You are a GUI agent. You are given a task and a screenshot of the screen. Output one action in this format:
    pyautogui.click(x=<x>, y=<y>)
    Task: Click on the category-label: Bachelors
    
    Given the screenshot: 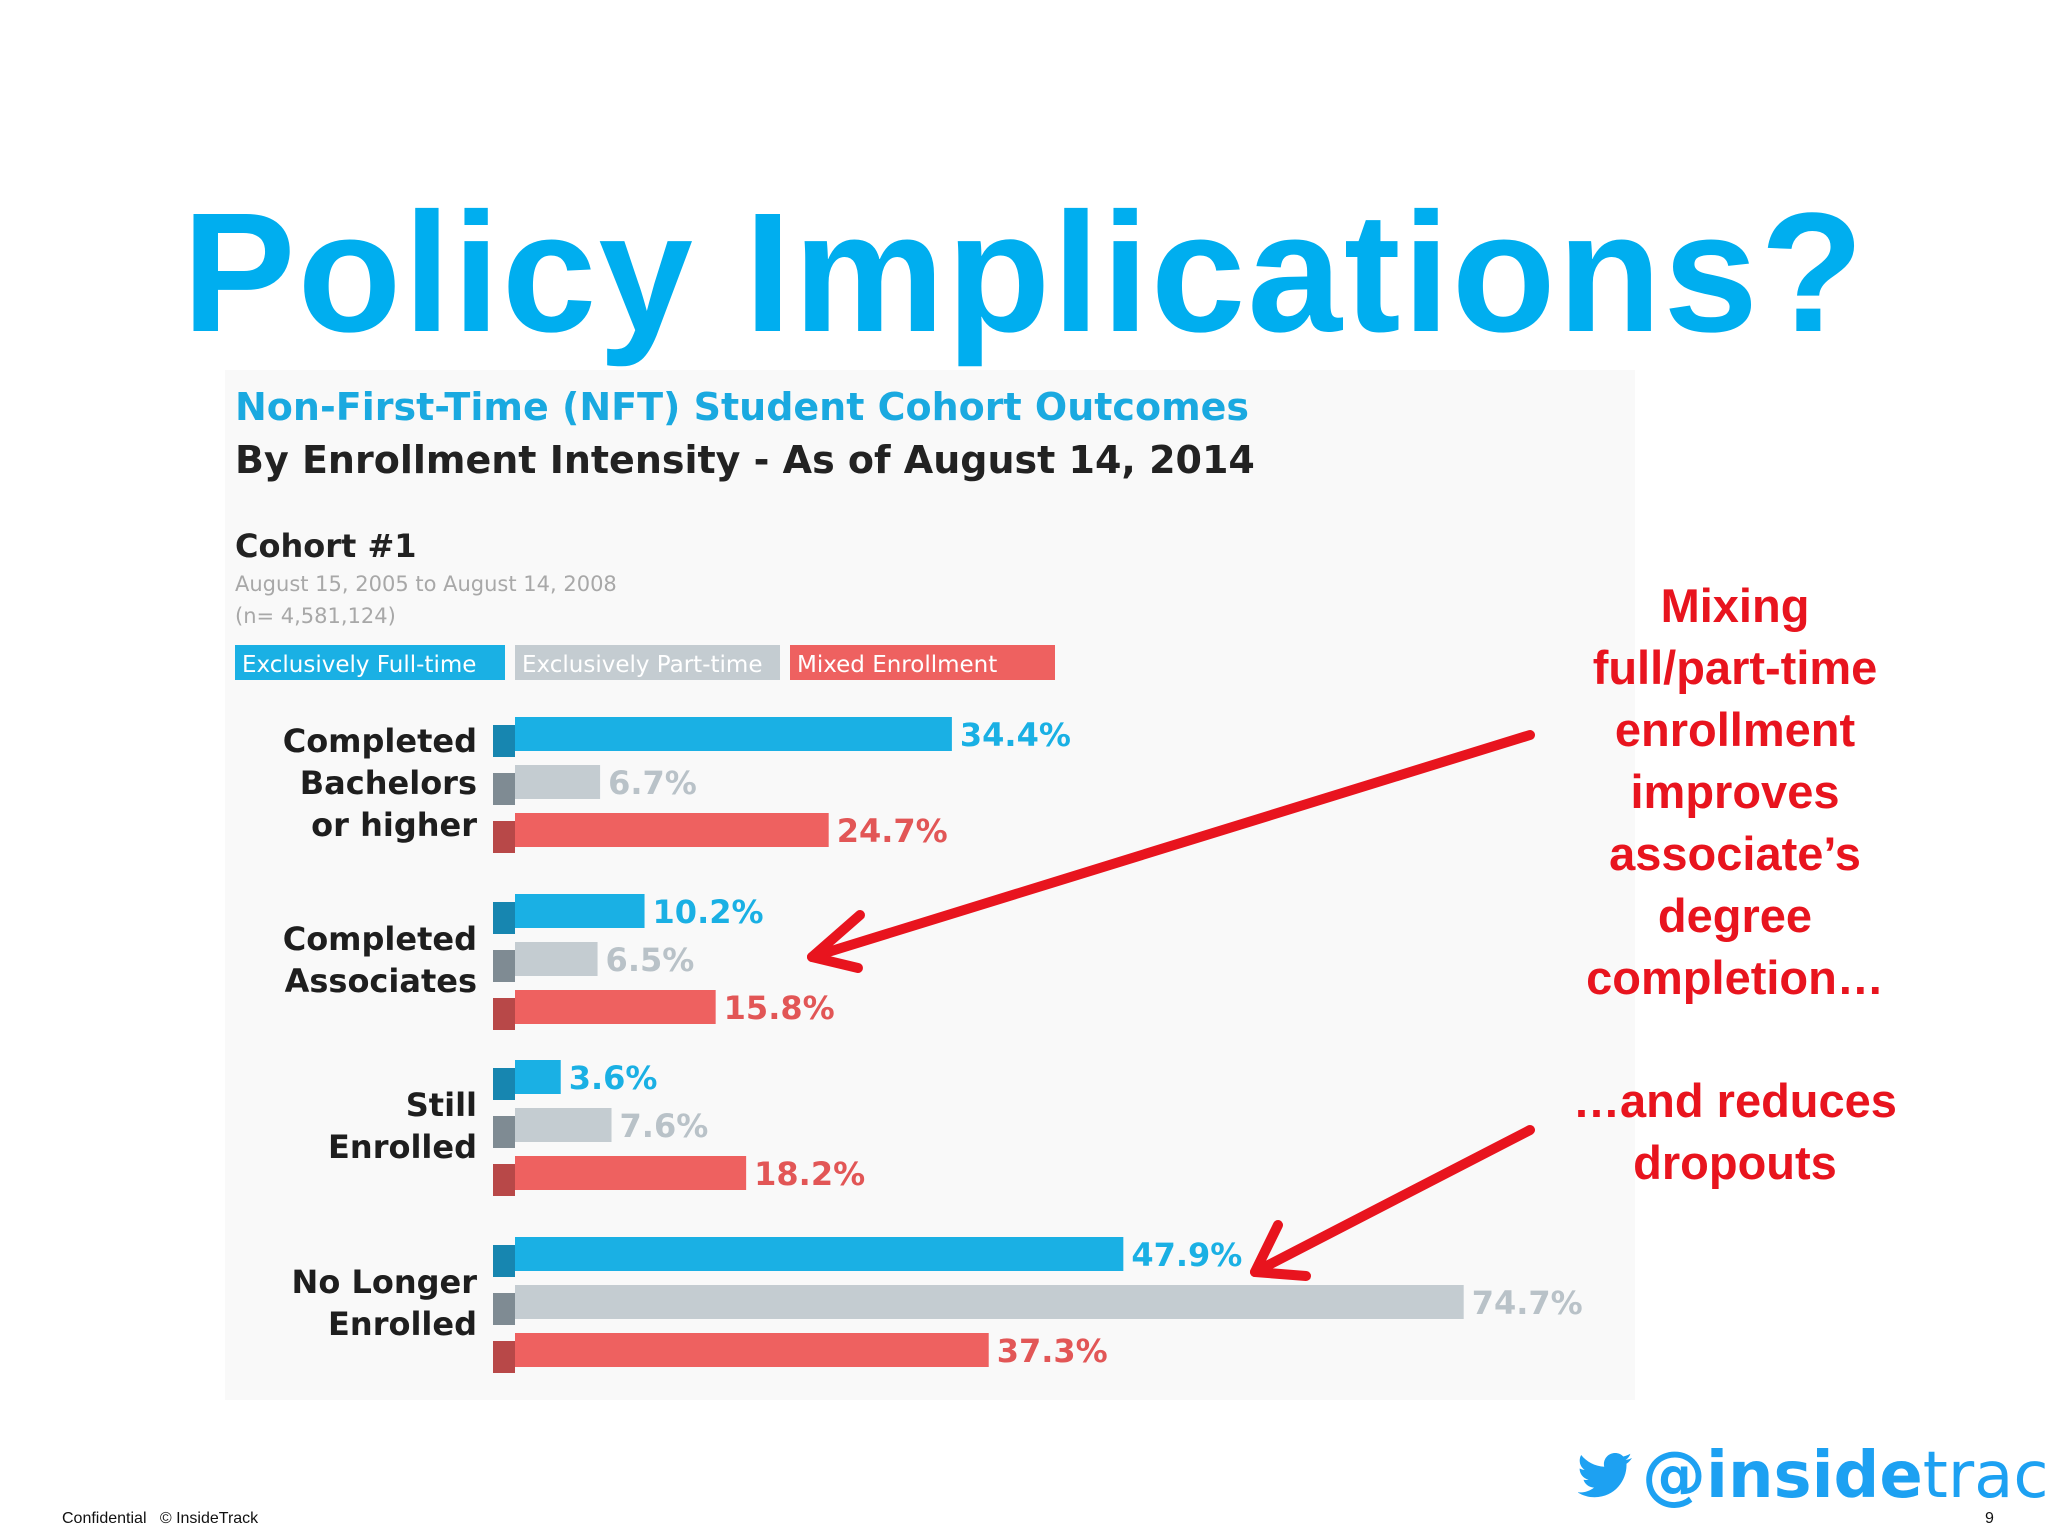 What is the action you would take?
    pyautogui.click(x=388, y=783)
    